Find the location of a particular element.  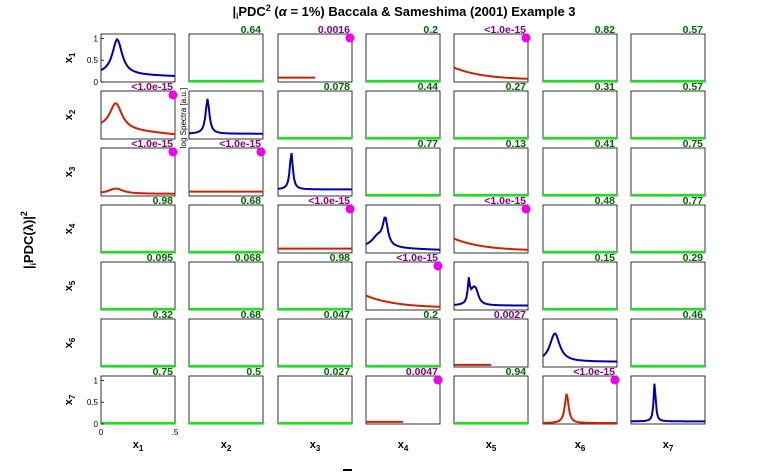

panel-r6-c1 is located at coordinates (138, 343).